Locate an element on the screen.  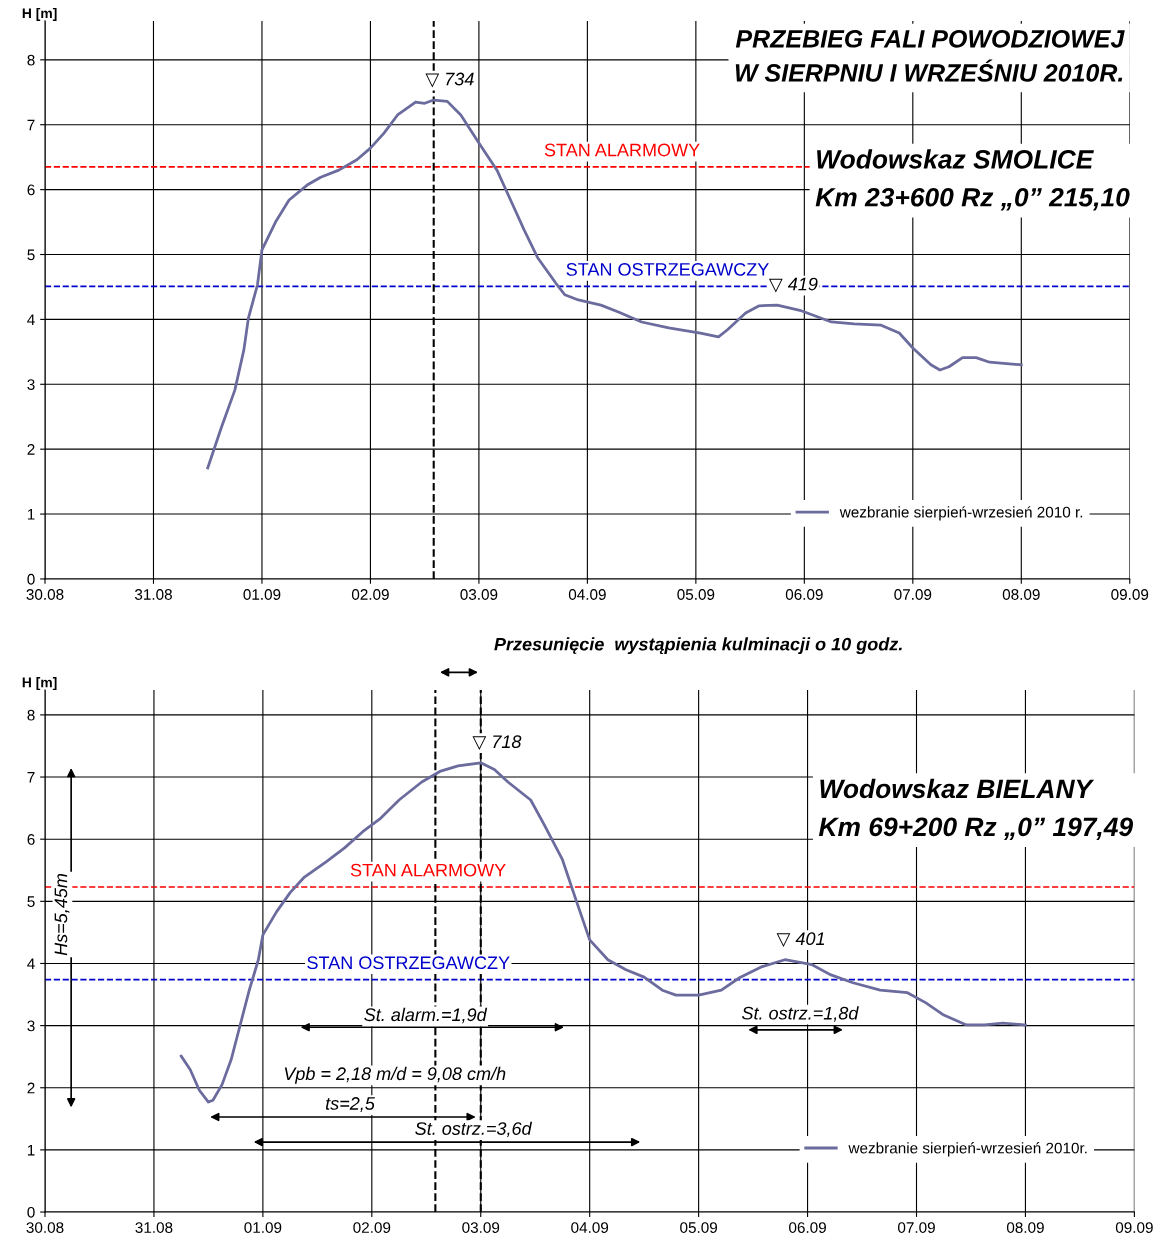
annotation: St. ostrz.=1,8d is located at coordinates (800, 1014).